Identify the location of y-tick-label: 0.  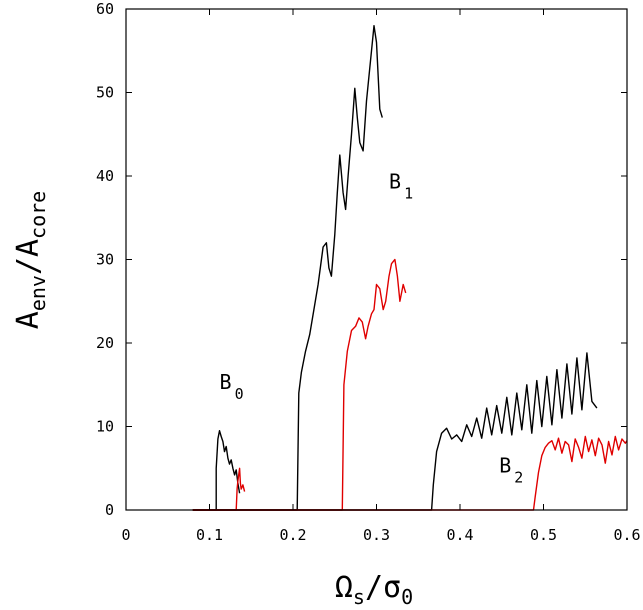
(109, 510).